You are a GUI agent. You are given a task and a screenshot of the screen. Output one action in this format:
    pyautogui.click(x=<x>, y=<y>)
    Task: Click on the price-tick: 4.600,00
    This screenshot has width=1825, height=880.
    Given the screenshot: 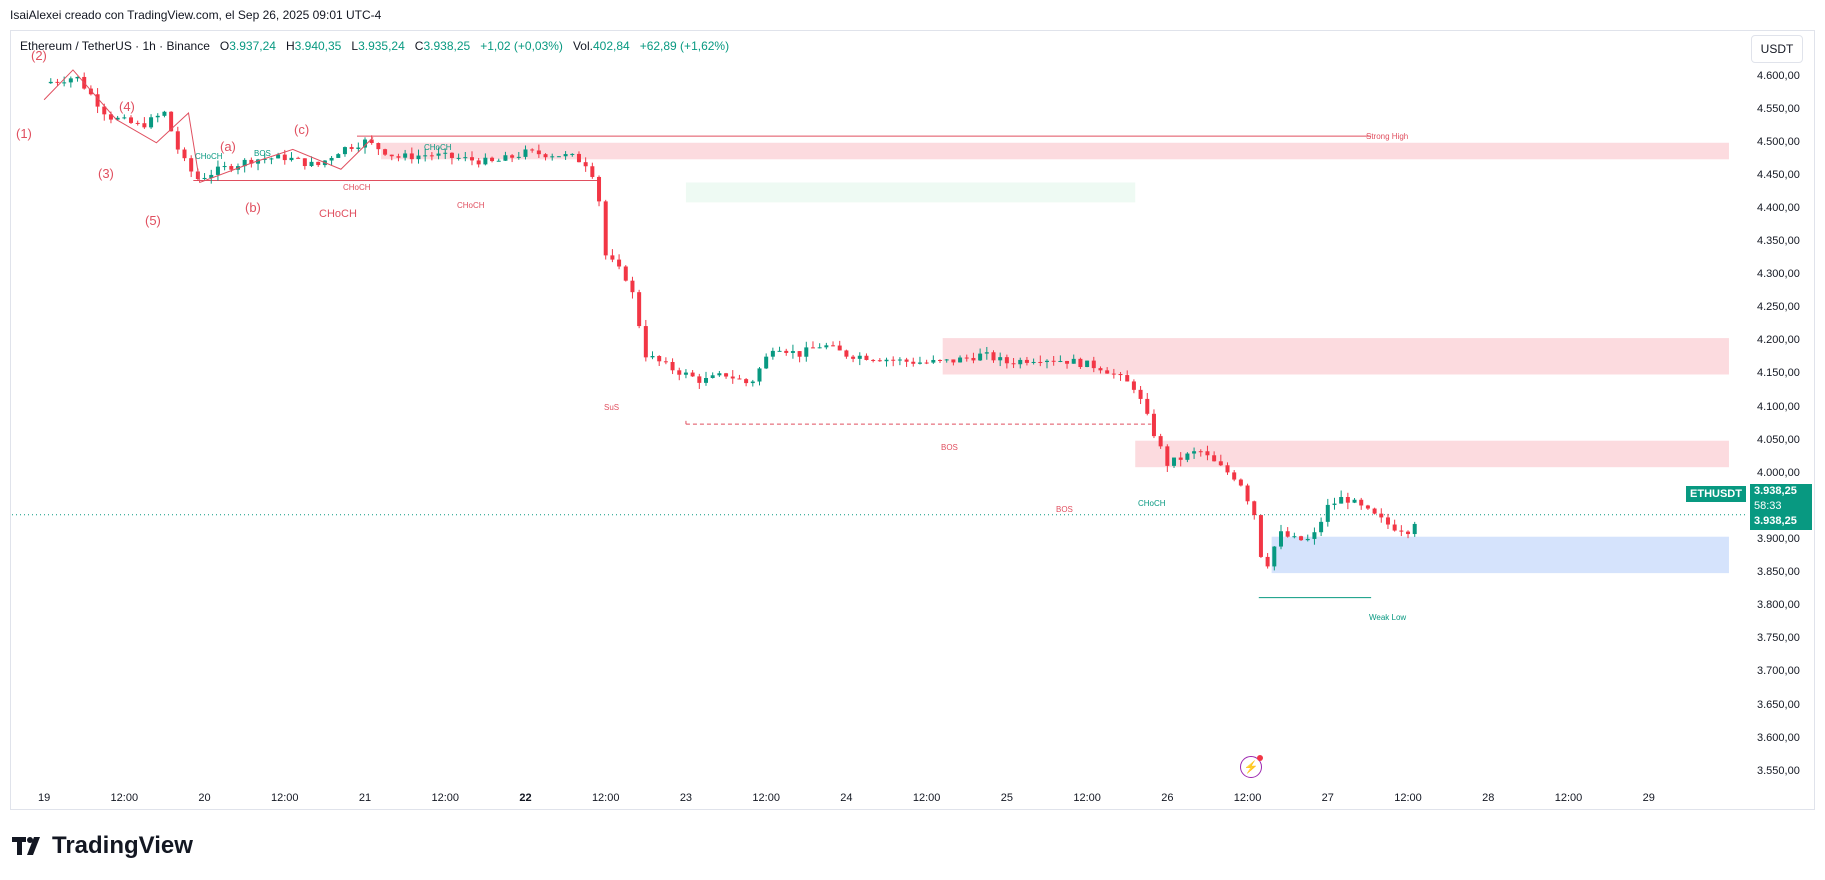 What is the action you would take?
    pyautogui.click(x=1778, y=75)
    